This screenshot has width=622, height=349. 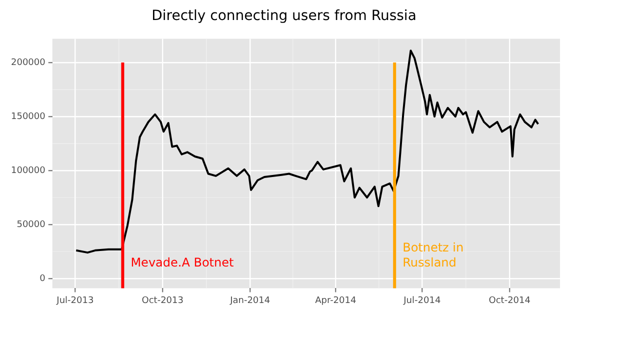 What do you see at coordinates (163, 301) in the screenshot?
I see `x-tick-label: Oct-2013` at bounding box center [163, 301].